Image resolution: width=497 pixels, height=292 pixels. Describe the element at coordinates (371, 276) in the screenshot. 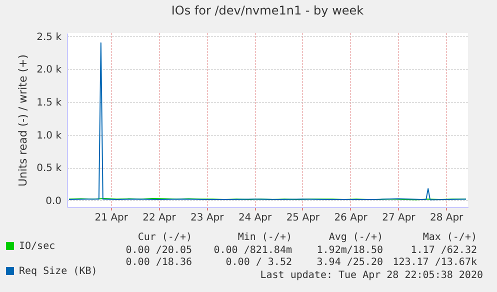

I see `text: Last update: Tue Apr 28 22:05:38 2020` at that location.